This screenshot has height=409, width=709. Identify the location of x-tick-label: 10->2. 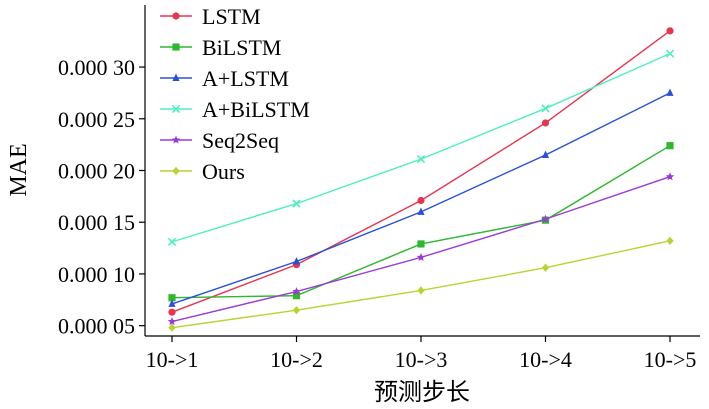
(296, 359).